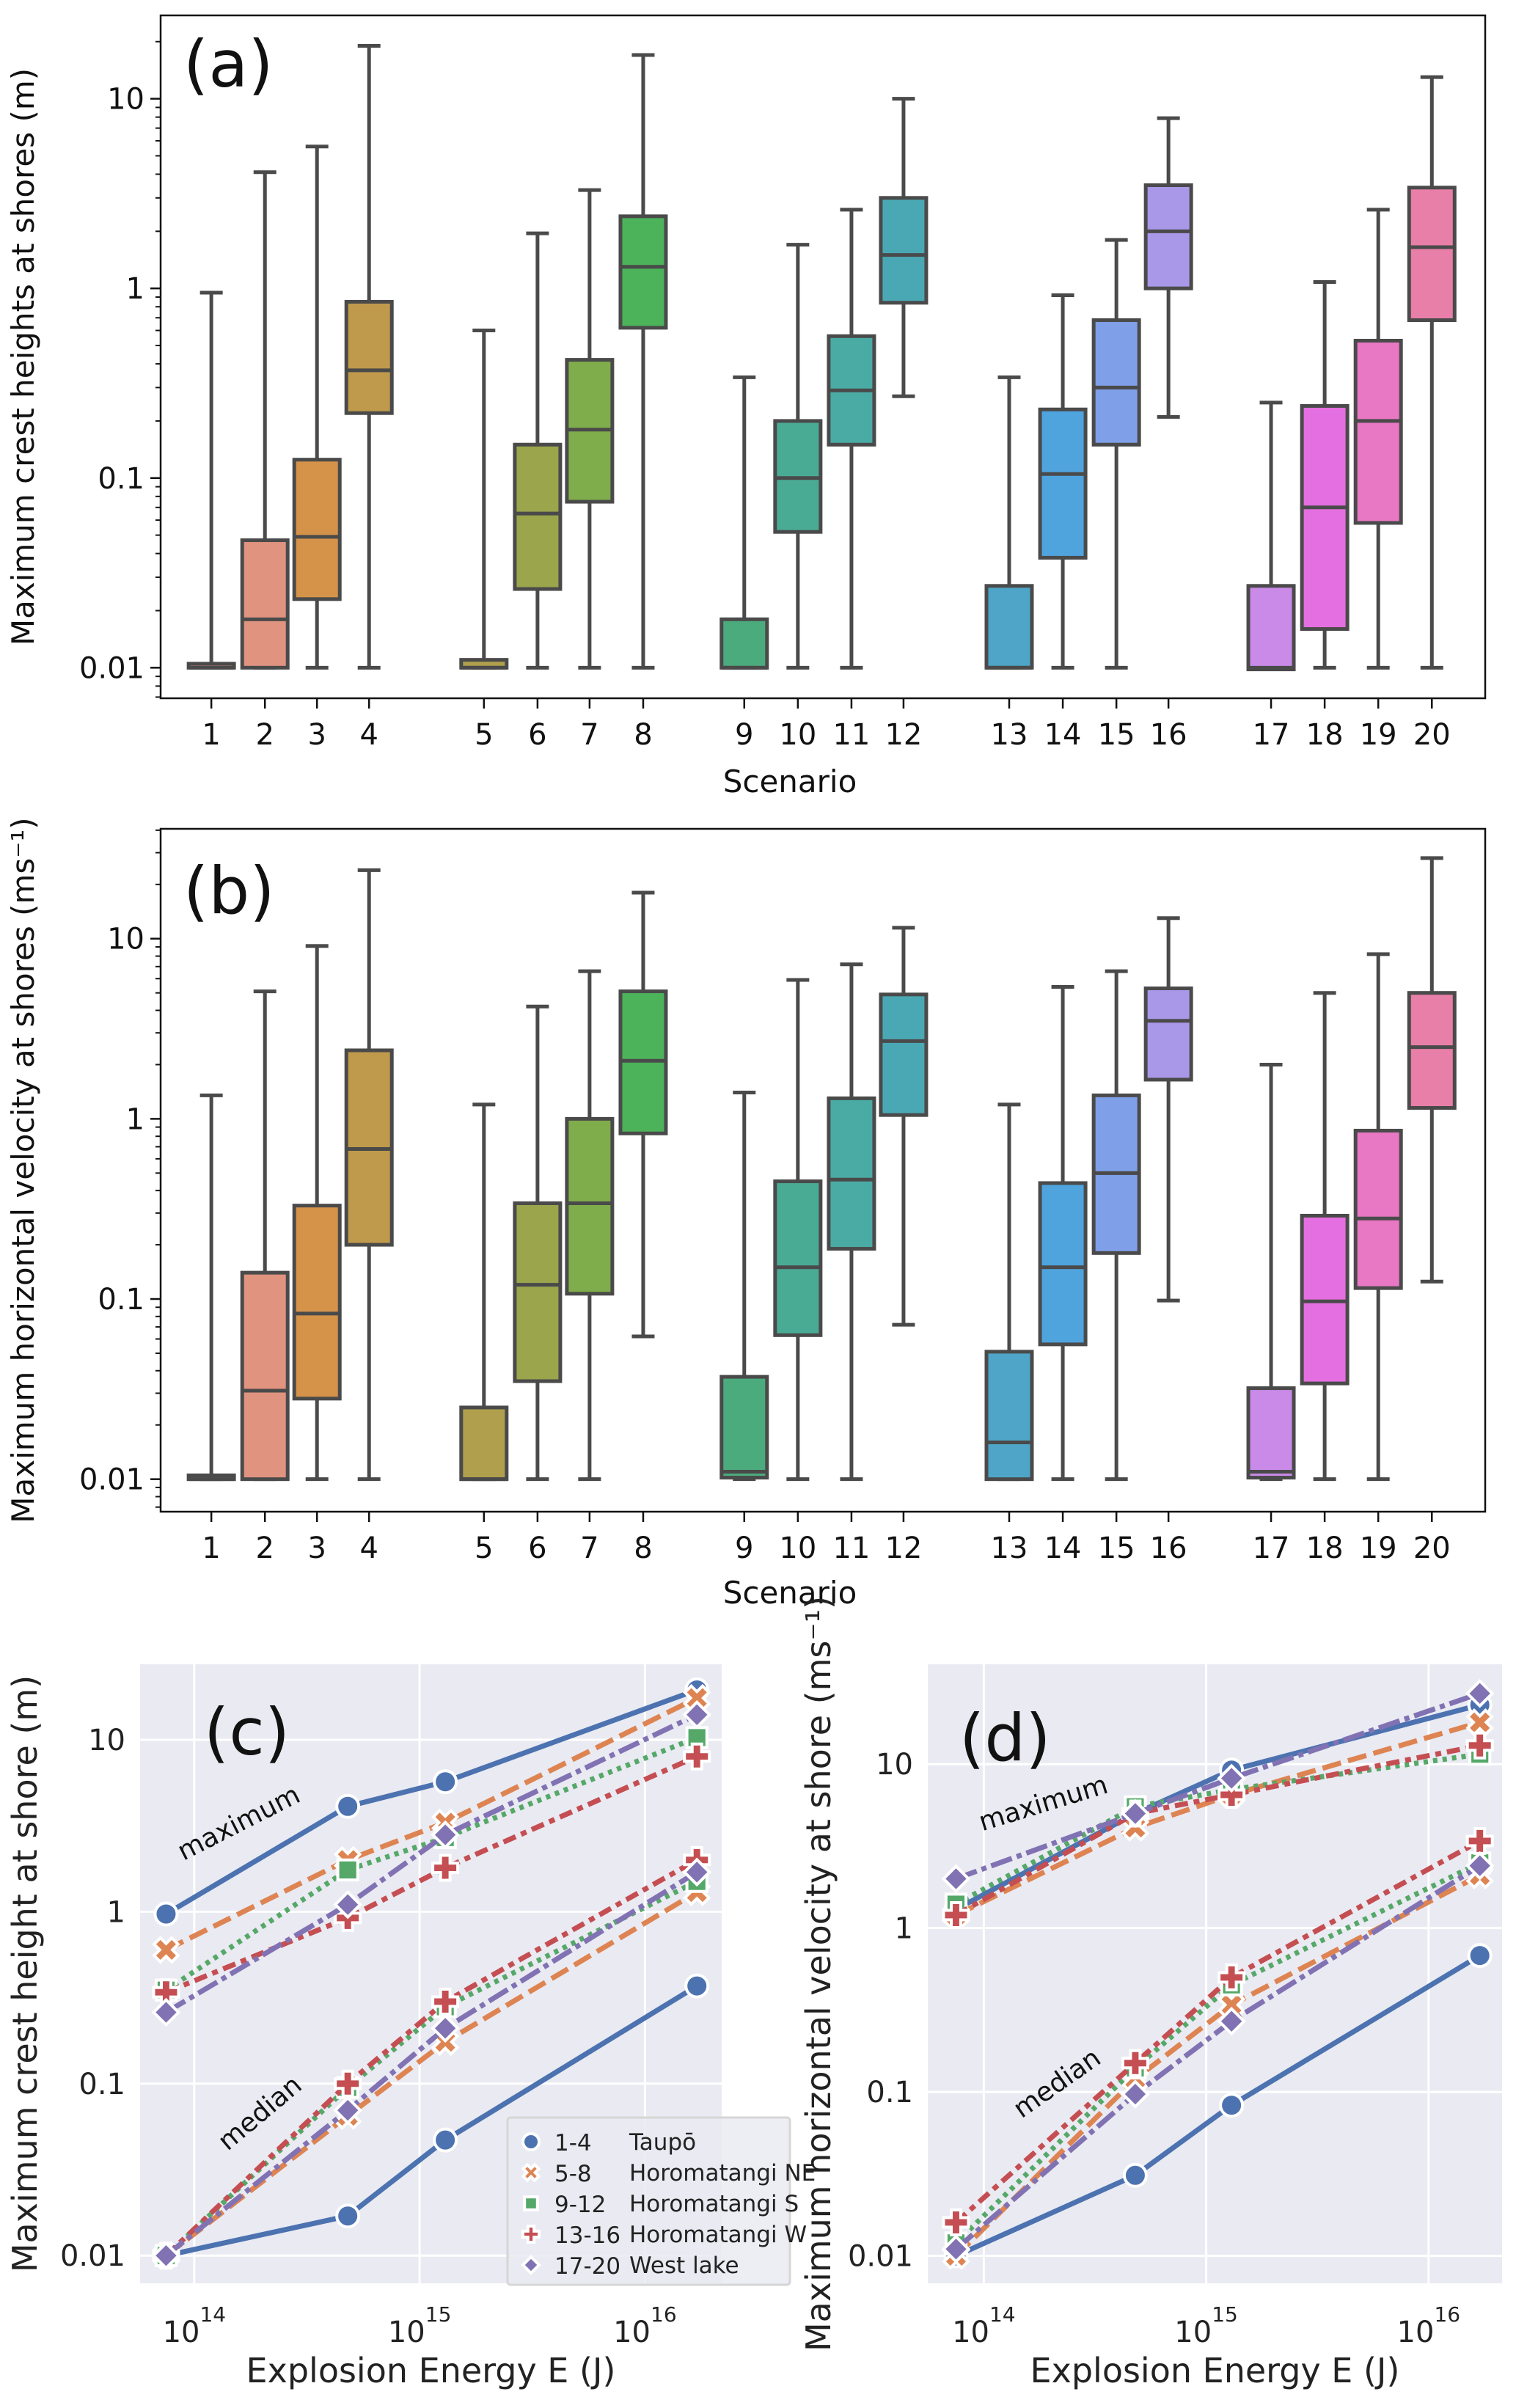 The height and width of the screenshot is (2408, 1516). Describe the element at coordinates (166, 1950) in the screenshot. I see `x-marker-shape` at that location.